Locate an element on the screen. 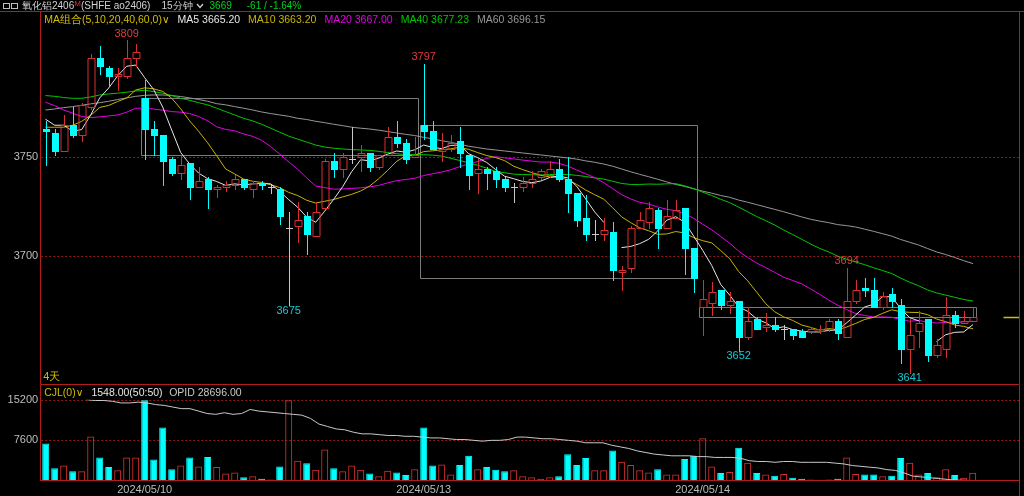  text: -61 / -1.64% is located at coordinates (274, 5).